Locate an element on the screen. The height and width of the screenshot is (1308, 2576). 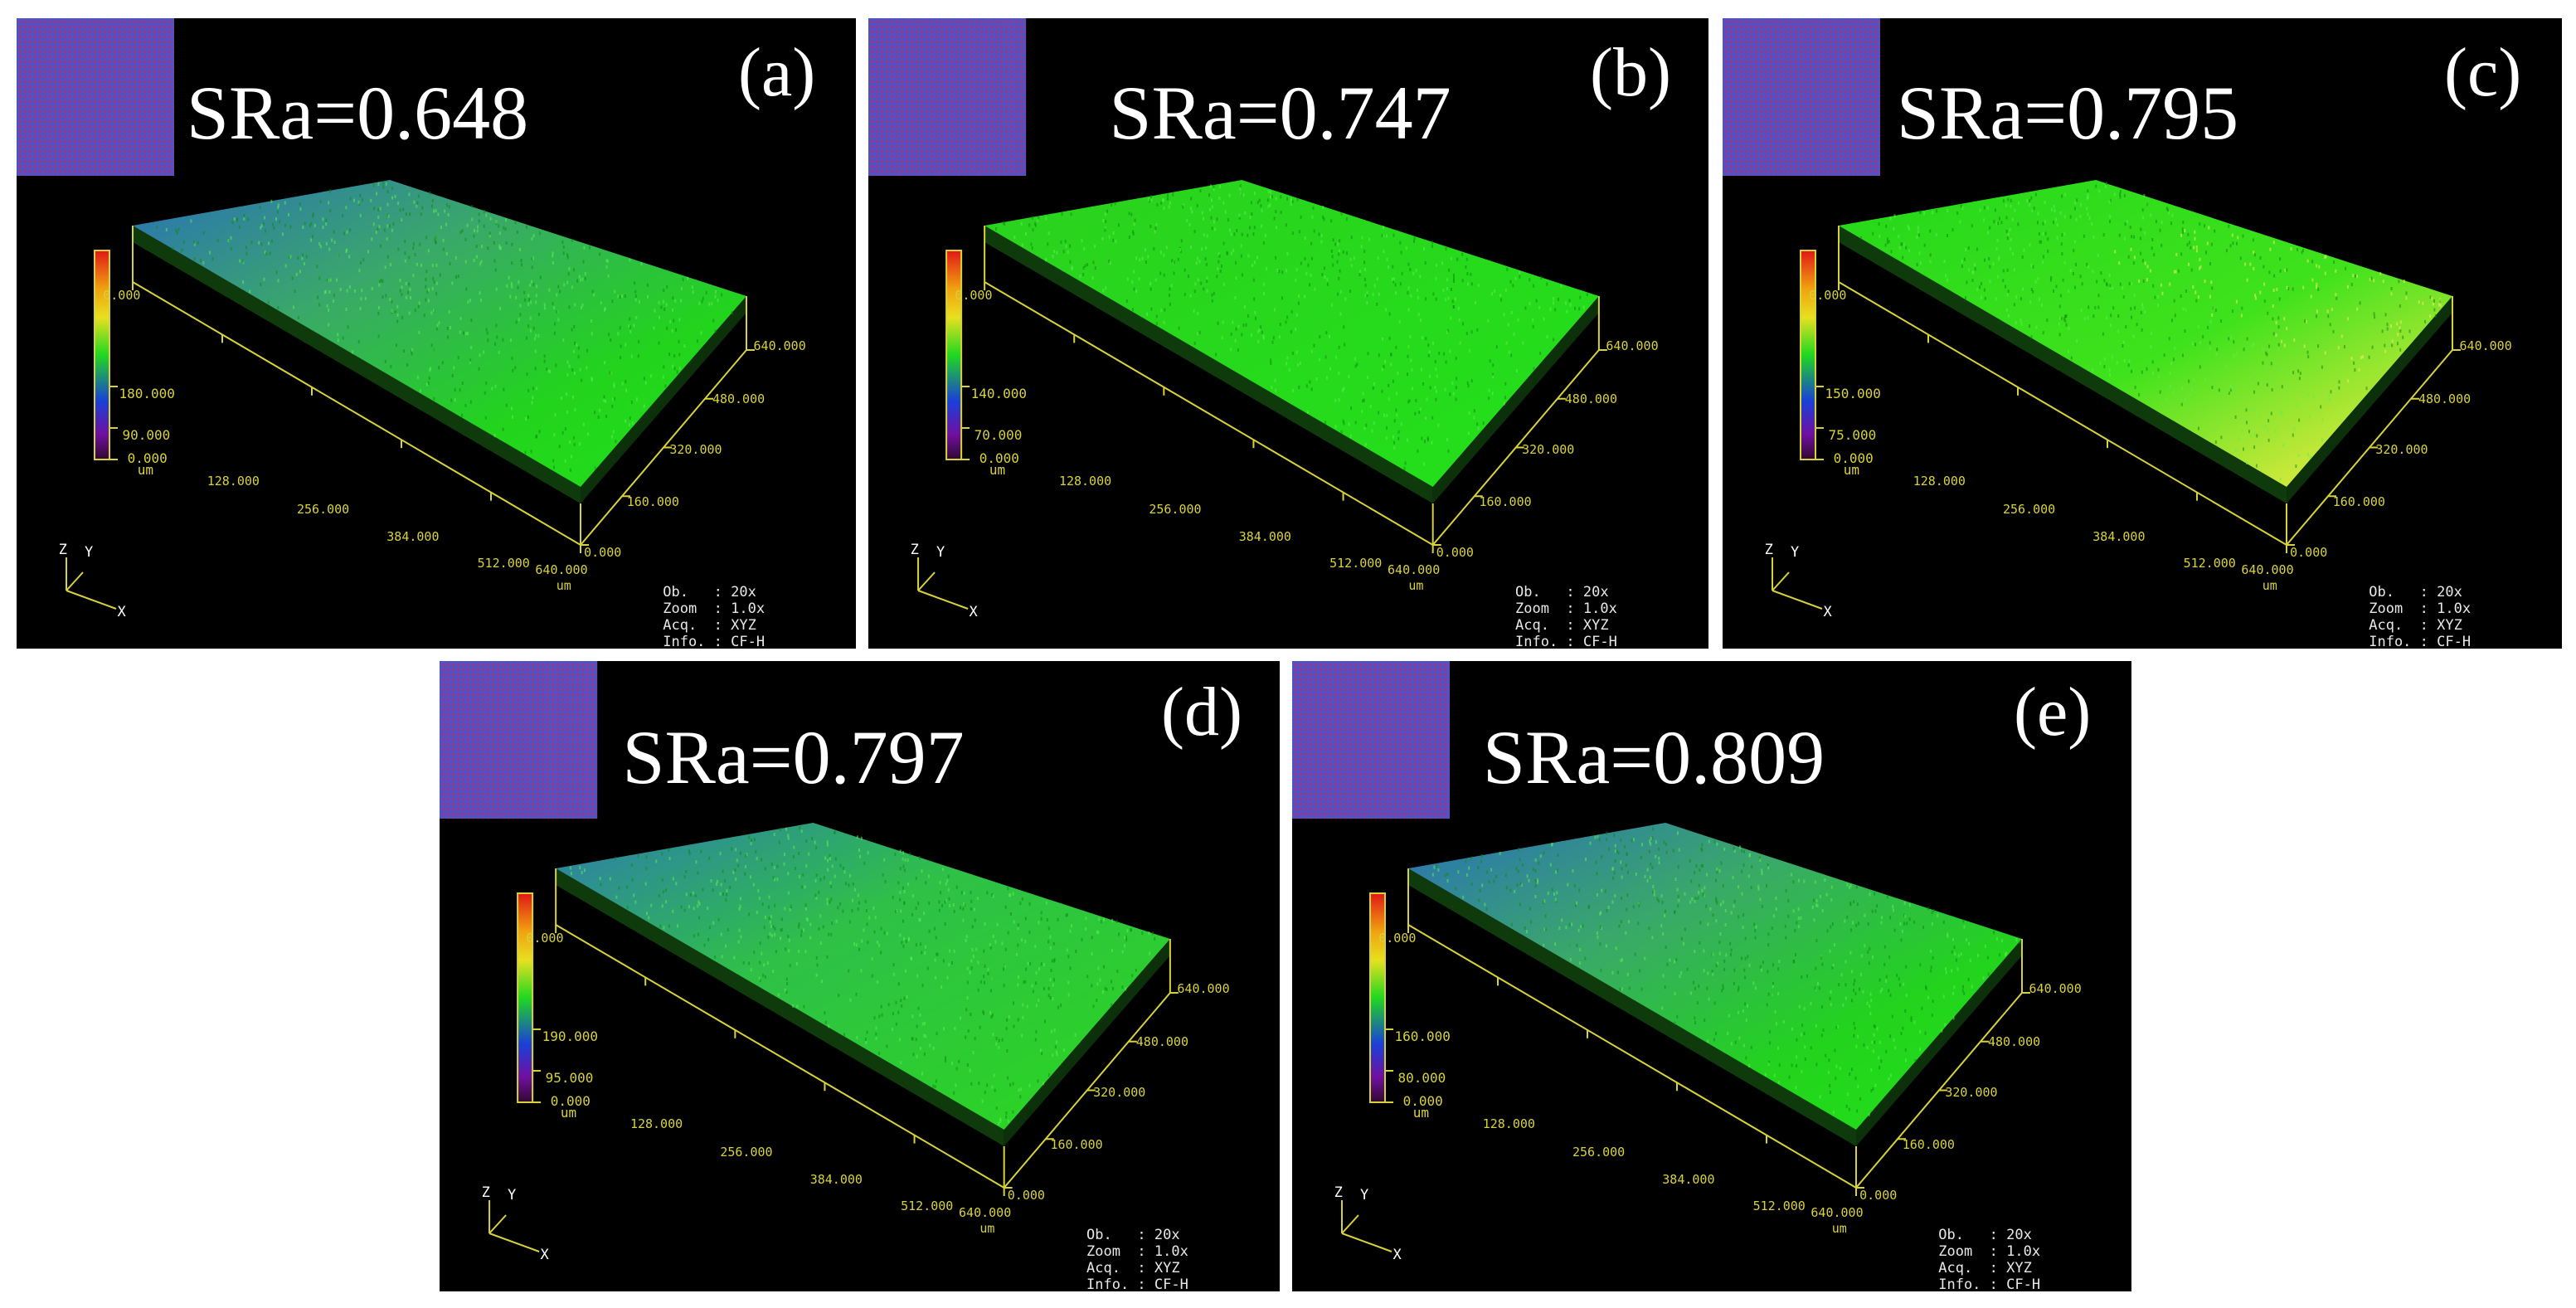
scale-top-label: 150.000 is located at coordinates (1853, 394).